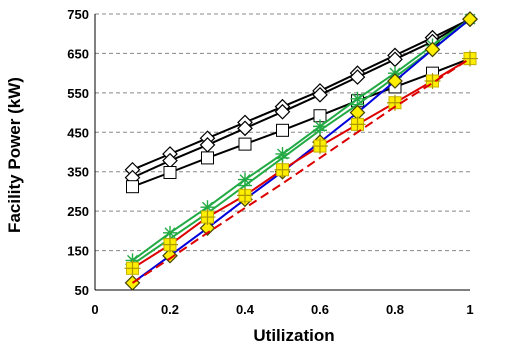  Describe the element at coordinates (245, 309) in the screenshot. I see `x-tick-label: 0.4` at that location.